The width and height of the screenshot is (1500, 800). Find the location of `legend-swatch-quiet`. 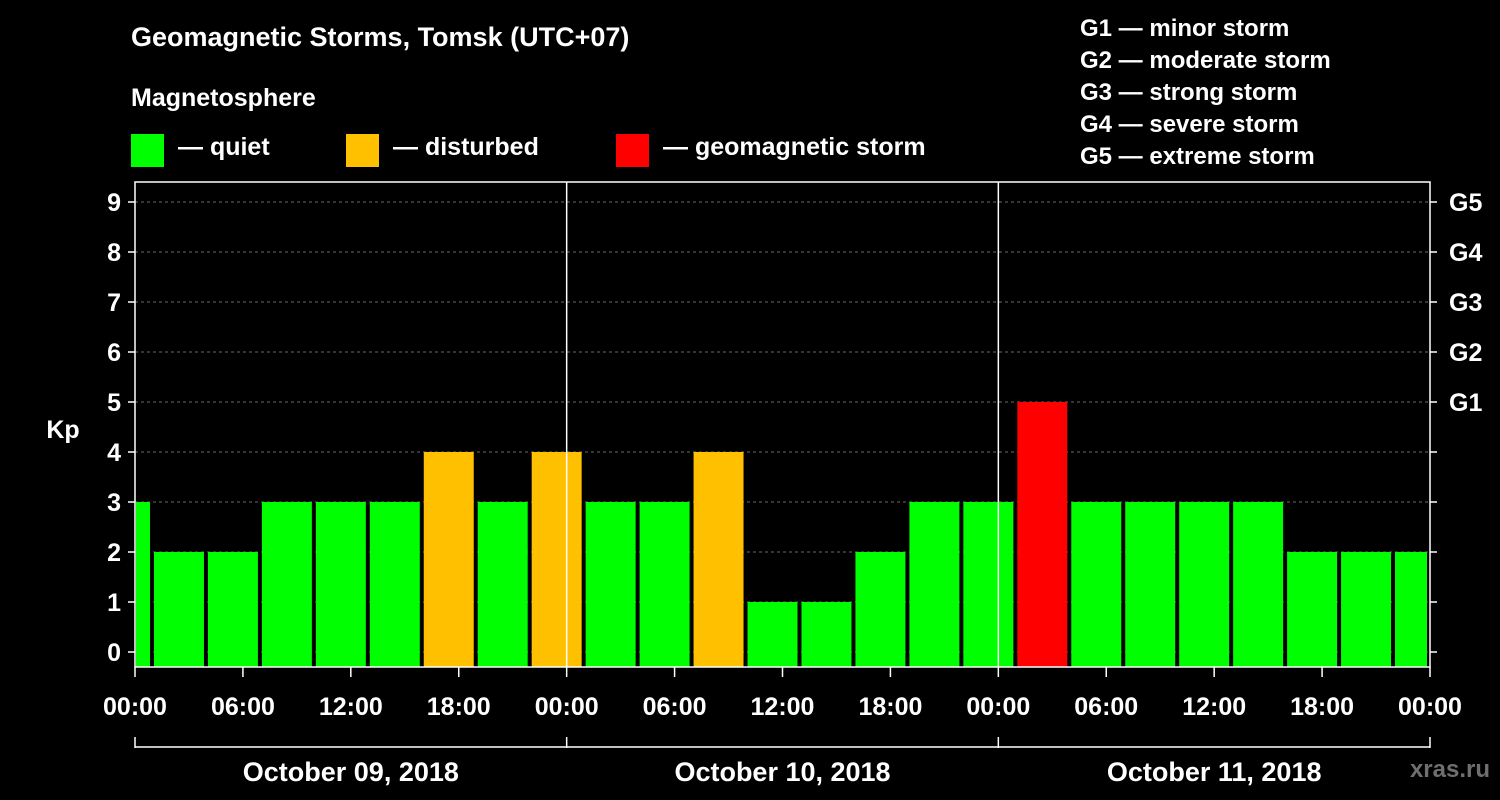

legend-swatch-quiet is located at coordinates (147, 150).